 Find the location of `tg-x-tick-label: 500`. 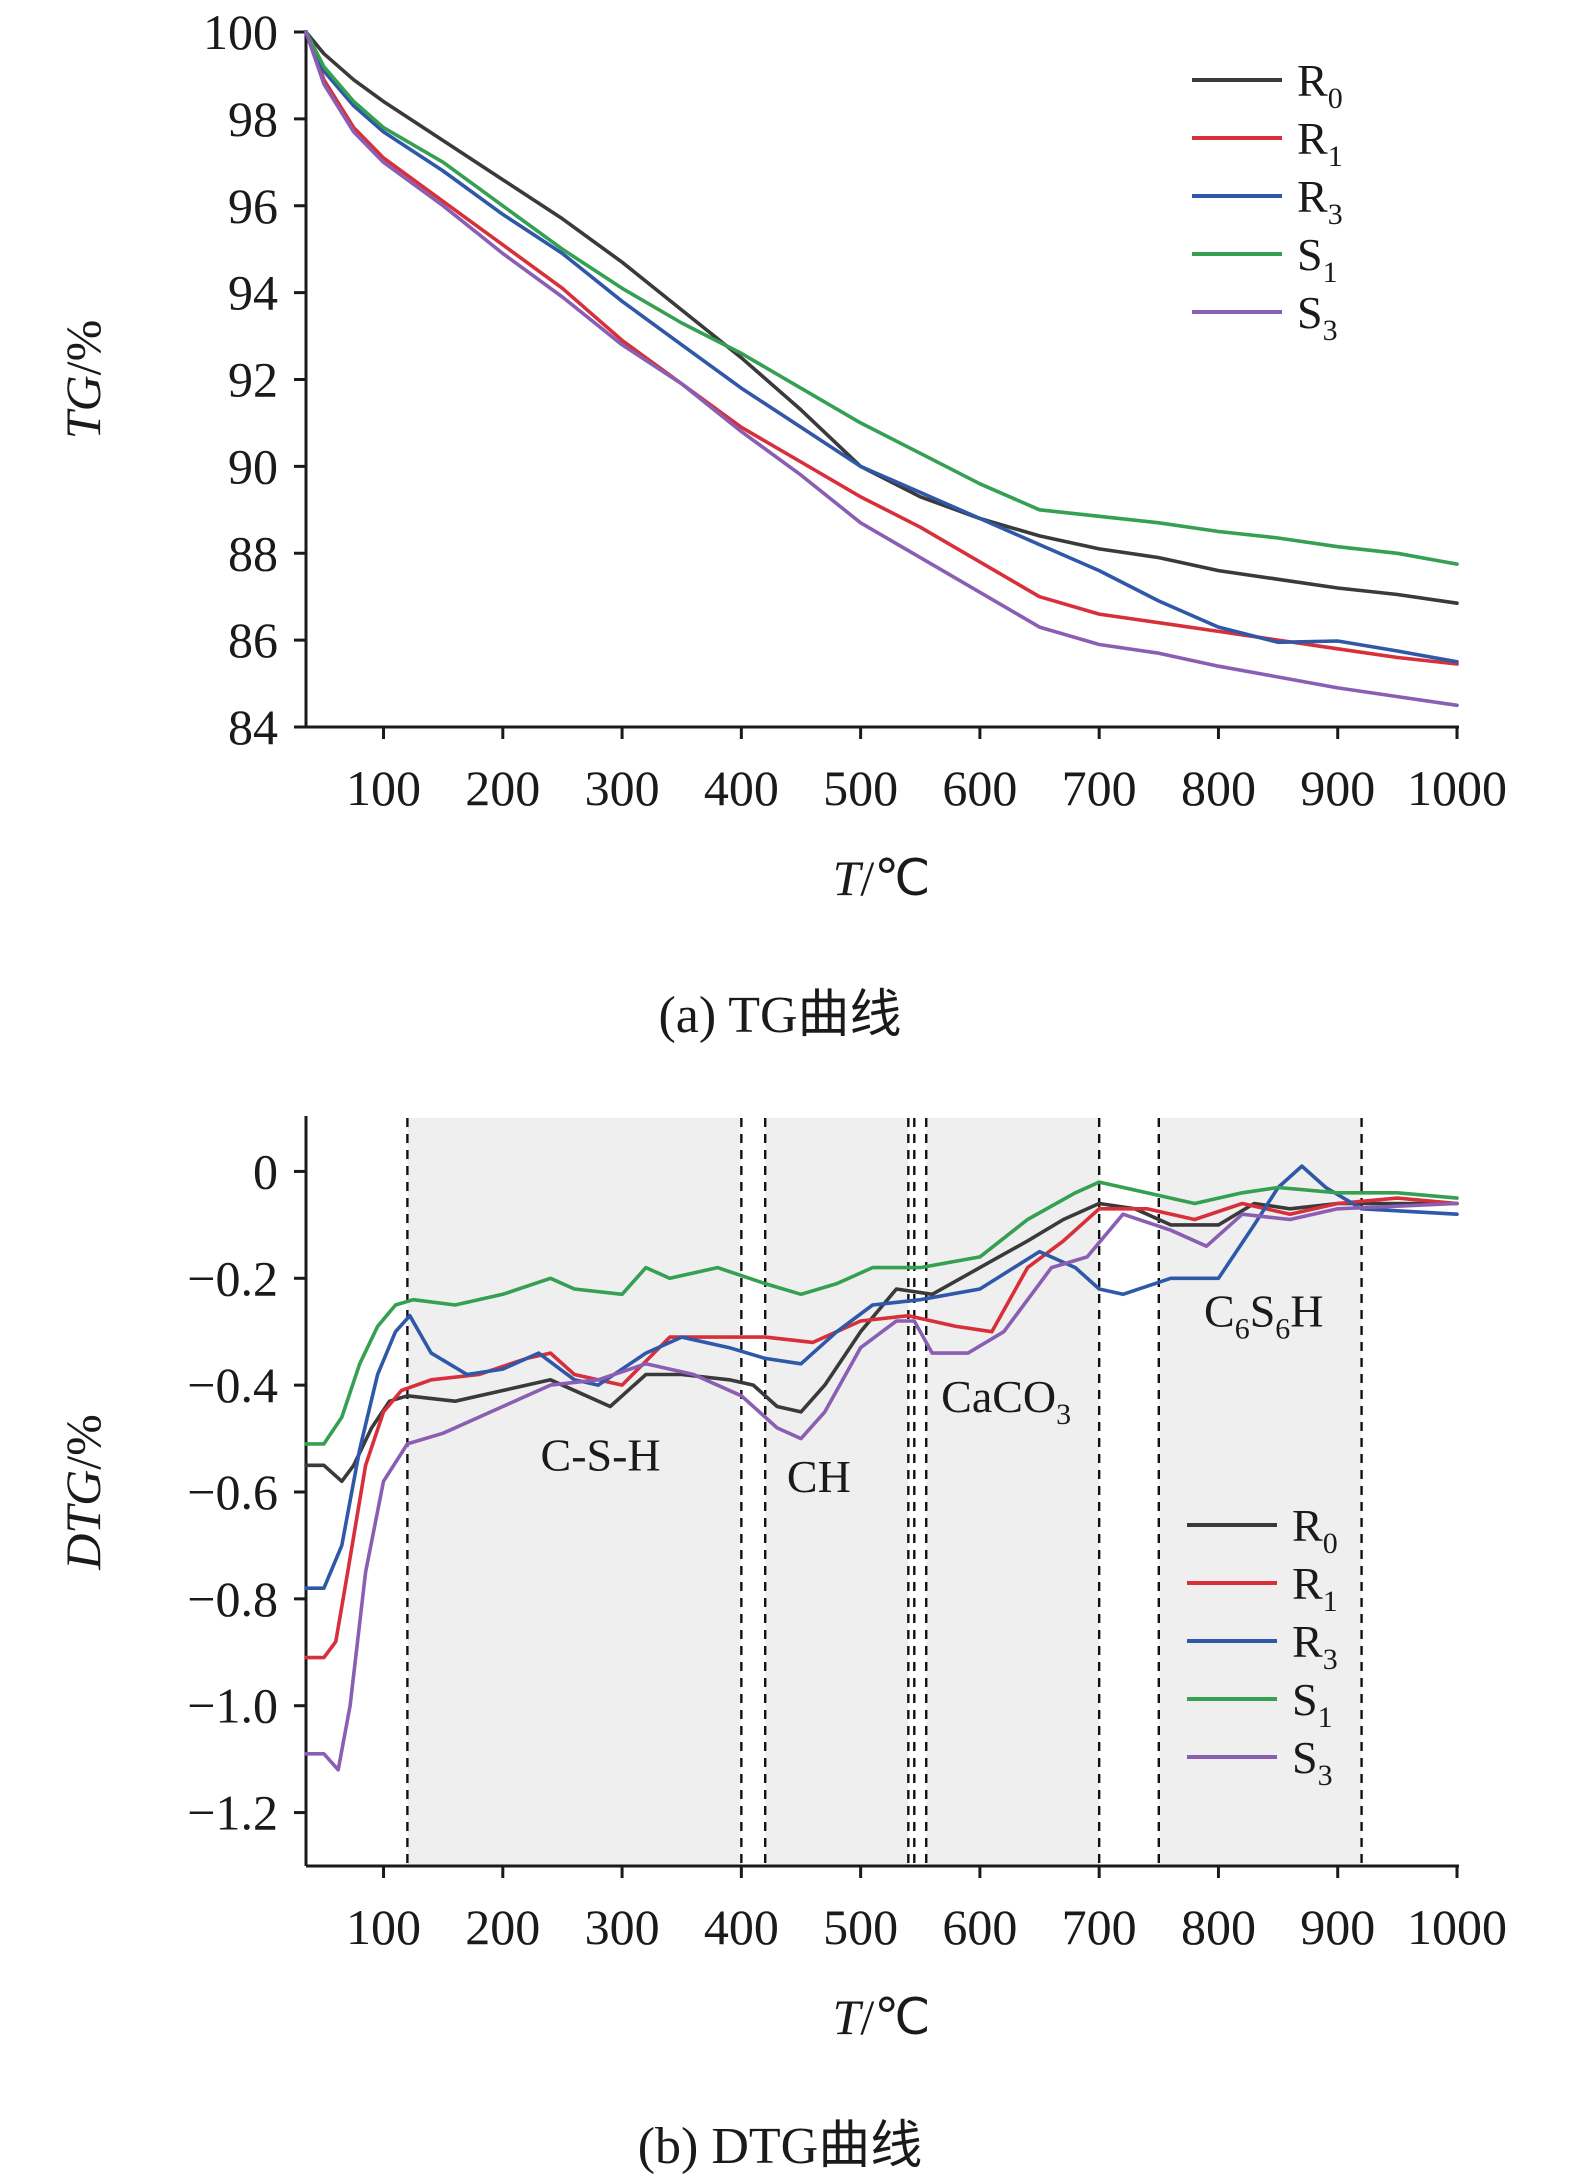

tg-x-tick-label: 500 is located at coordinates (860, 788).